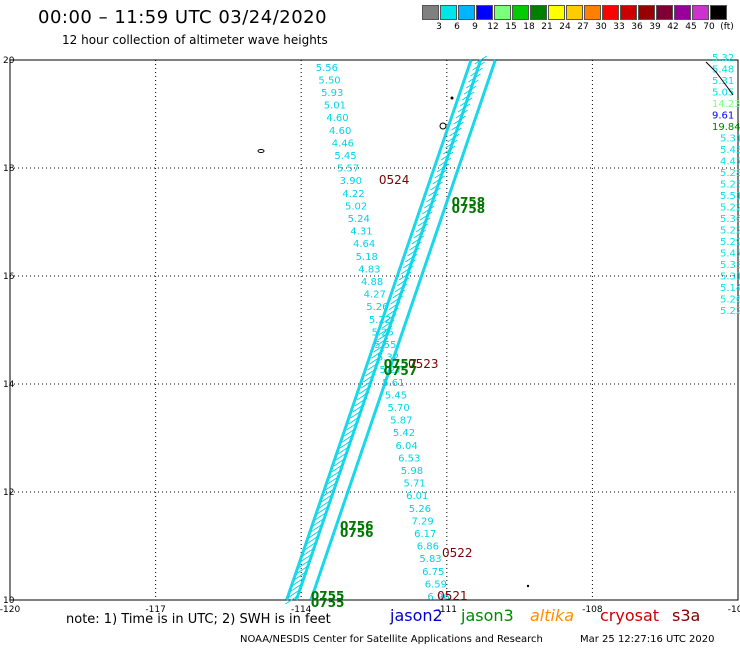 Image resolution: width=740 pixels, height=650 pixels. Describe the element at coordinates (391, 370) in the screenshot. I see `swh-value-label: 5.27` at that location.